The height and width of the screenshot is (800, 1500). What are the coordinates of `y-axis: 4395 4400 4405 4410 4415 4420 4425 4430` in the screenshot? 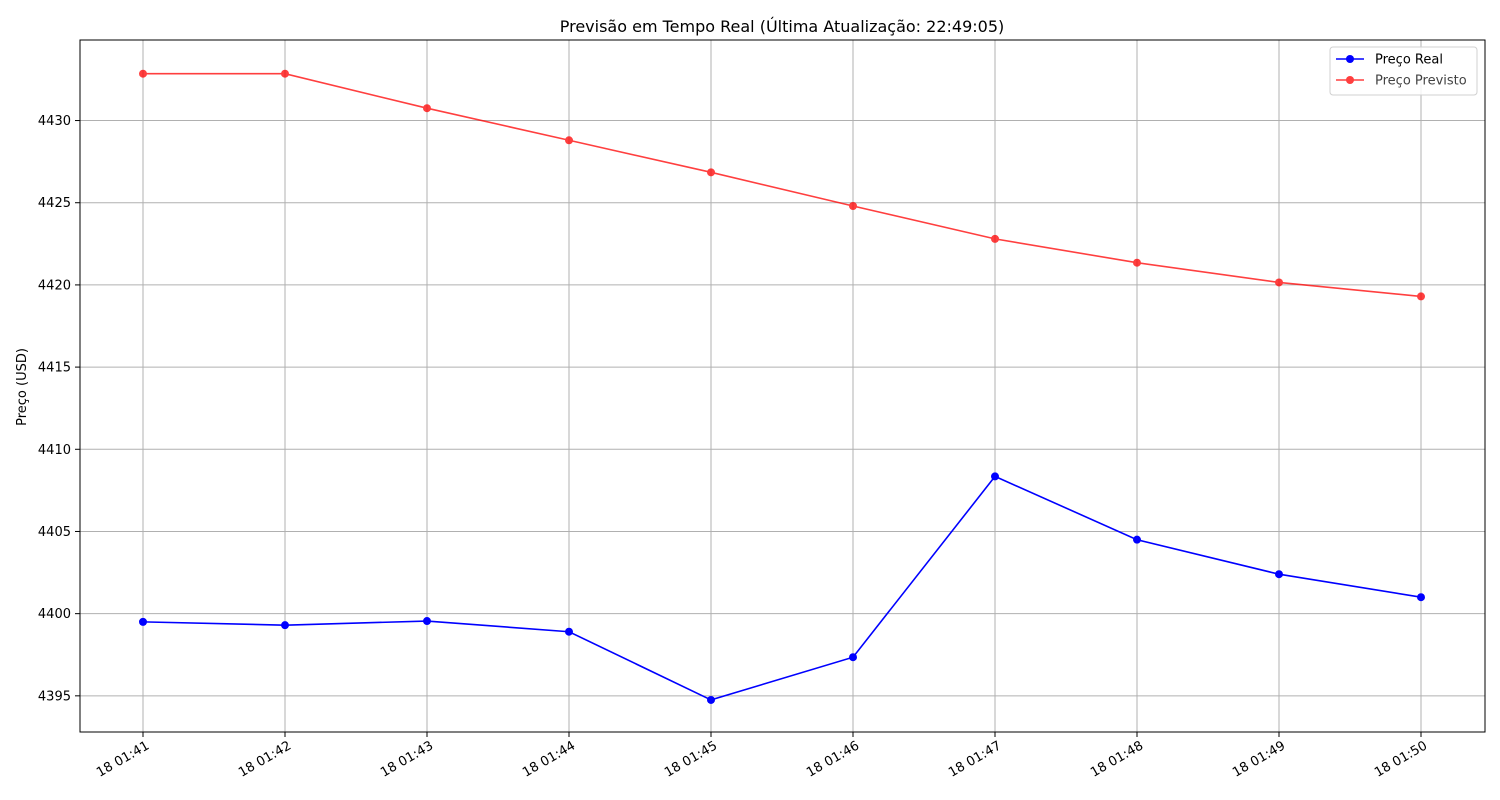 It's located at (59, 409).